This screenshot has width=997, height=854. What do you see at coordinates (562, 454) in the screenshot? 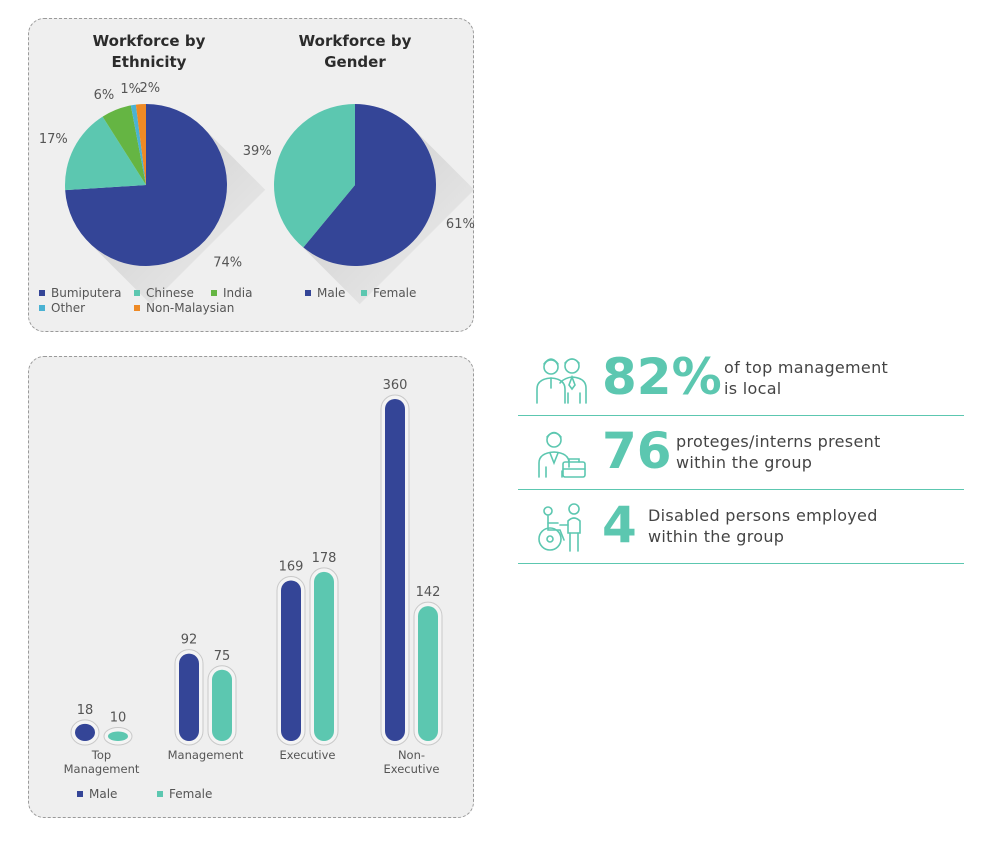
I see `intern-briefcase-icon` at bounding box center [562, 454].